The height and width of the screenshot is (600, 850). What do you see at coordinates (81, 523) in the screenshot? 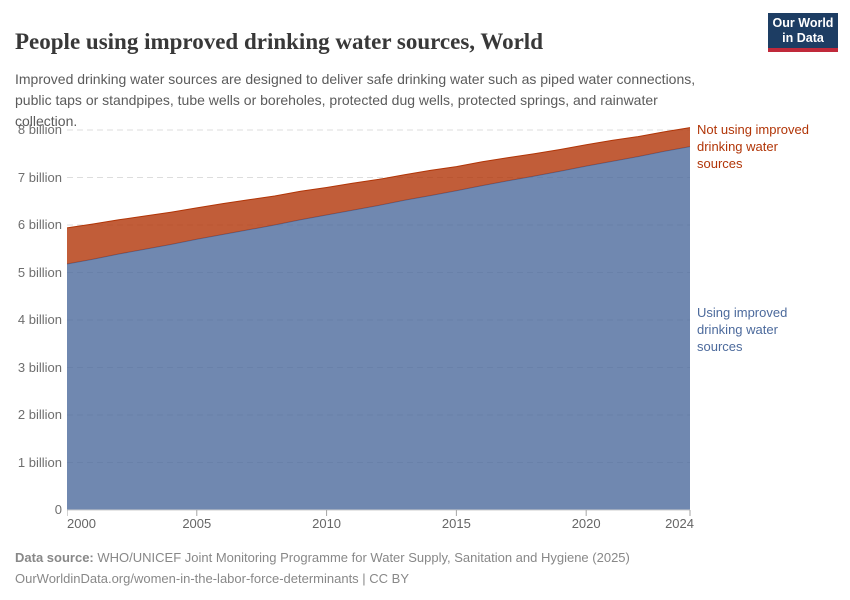
I see `x-axis-label-2000: 2000` at bounding box center [81, 523].